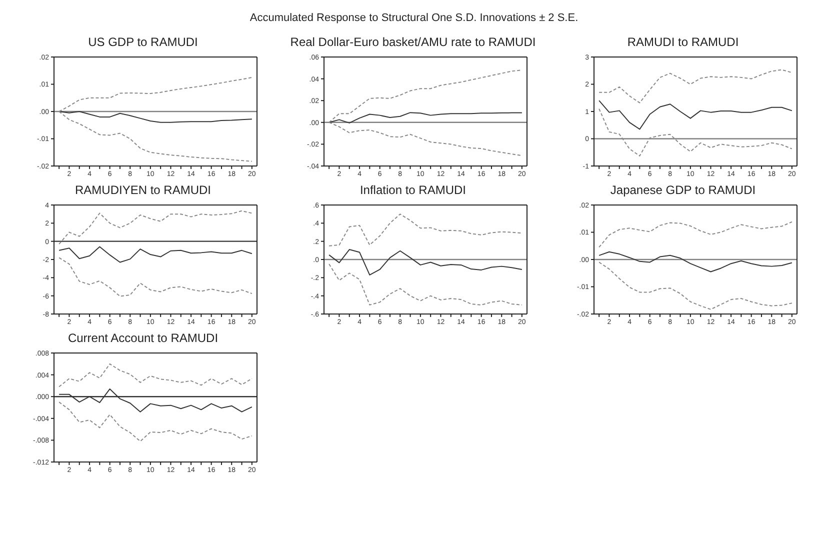  Describe the element at coordinates (413, 42) in the screenshot. I see `chart-title: Real Dollar-Euro basket/AMU rate to RAMUDI` at that location.